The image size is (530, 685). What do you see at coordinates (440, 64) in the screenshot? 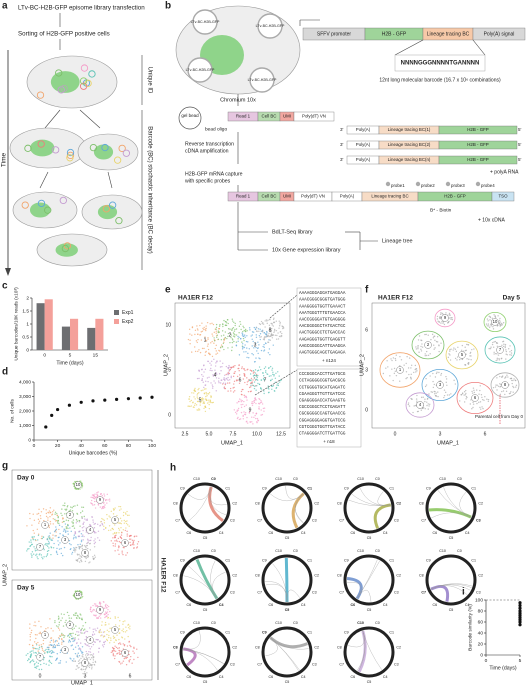
I see `barcode: NNNNGGGNNNNTGANNNN` at bounding box center [440, 64].